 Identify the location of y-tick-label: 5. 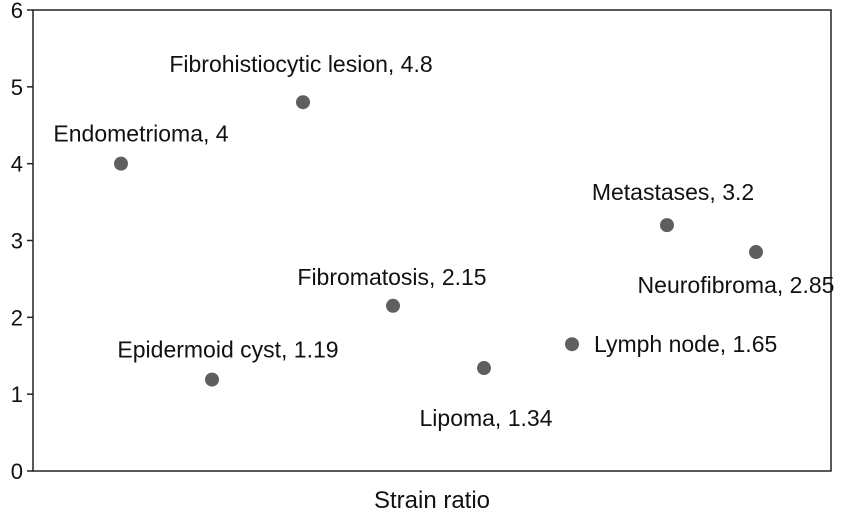
(17, 87).